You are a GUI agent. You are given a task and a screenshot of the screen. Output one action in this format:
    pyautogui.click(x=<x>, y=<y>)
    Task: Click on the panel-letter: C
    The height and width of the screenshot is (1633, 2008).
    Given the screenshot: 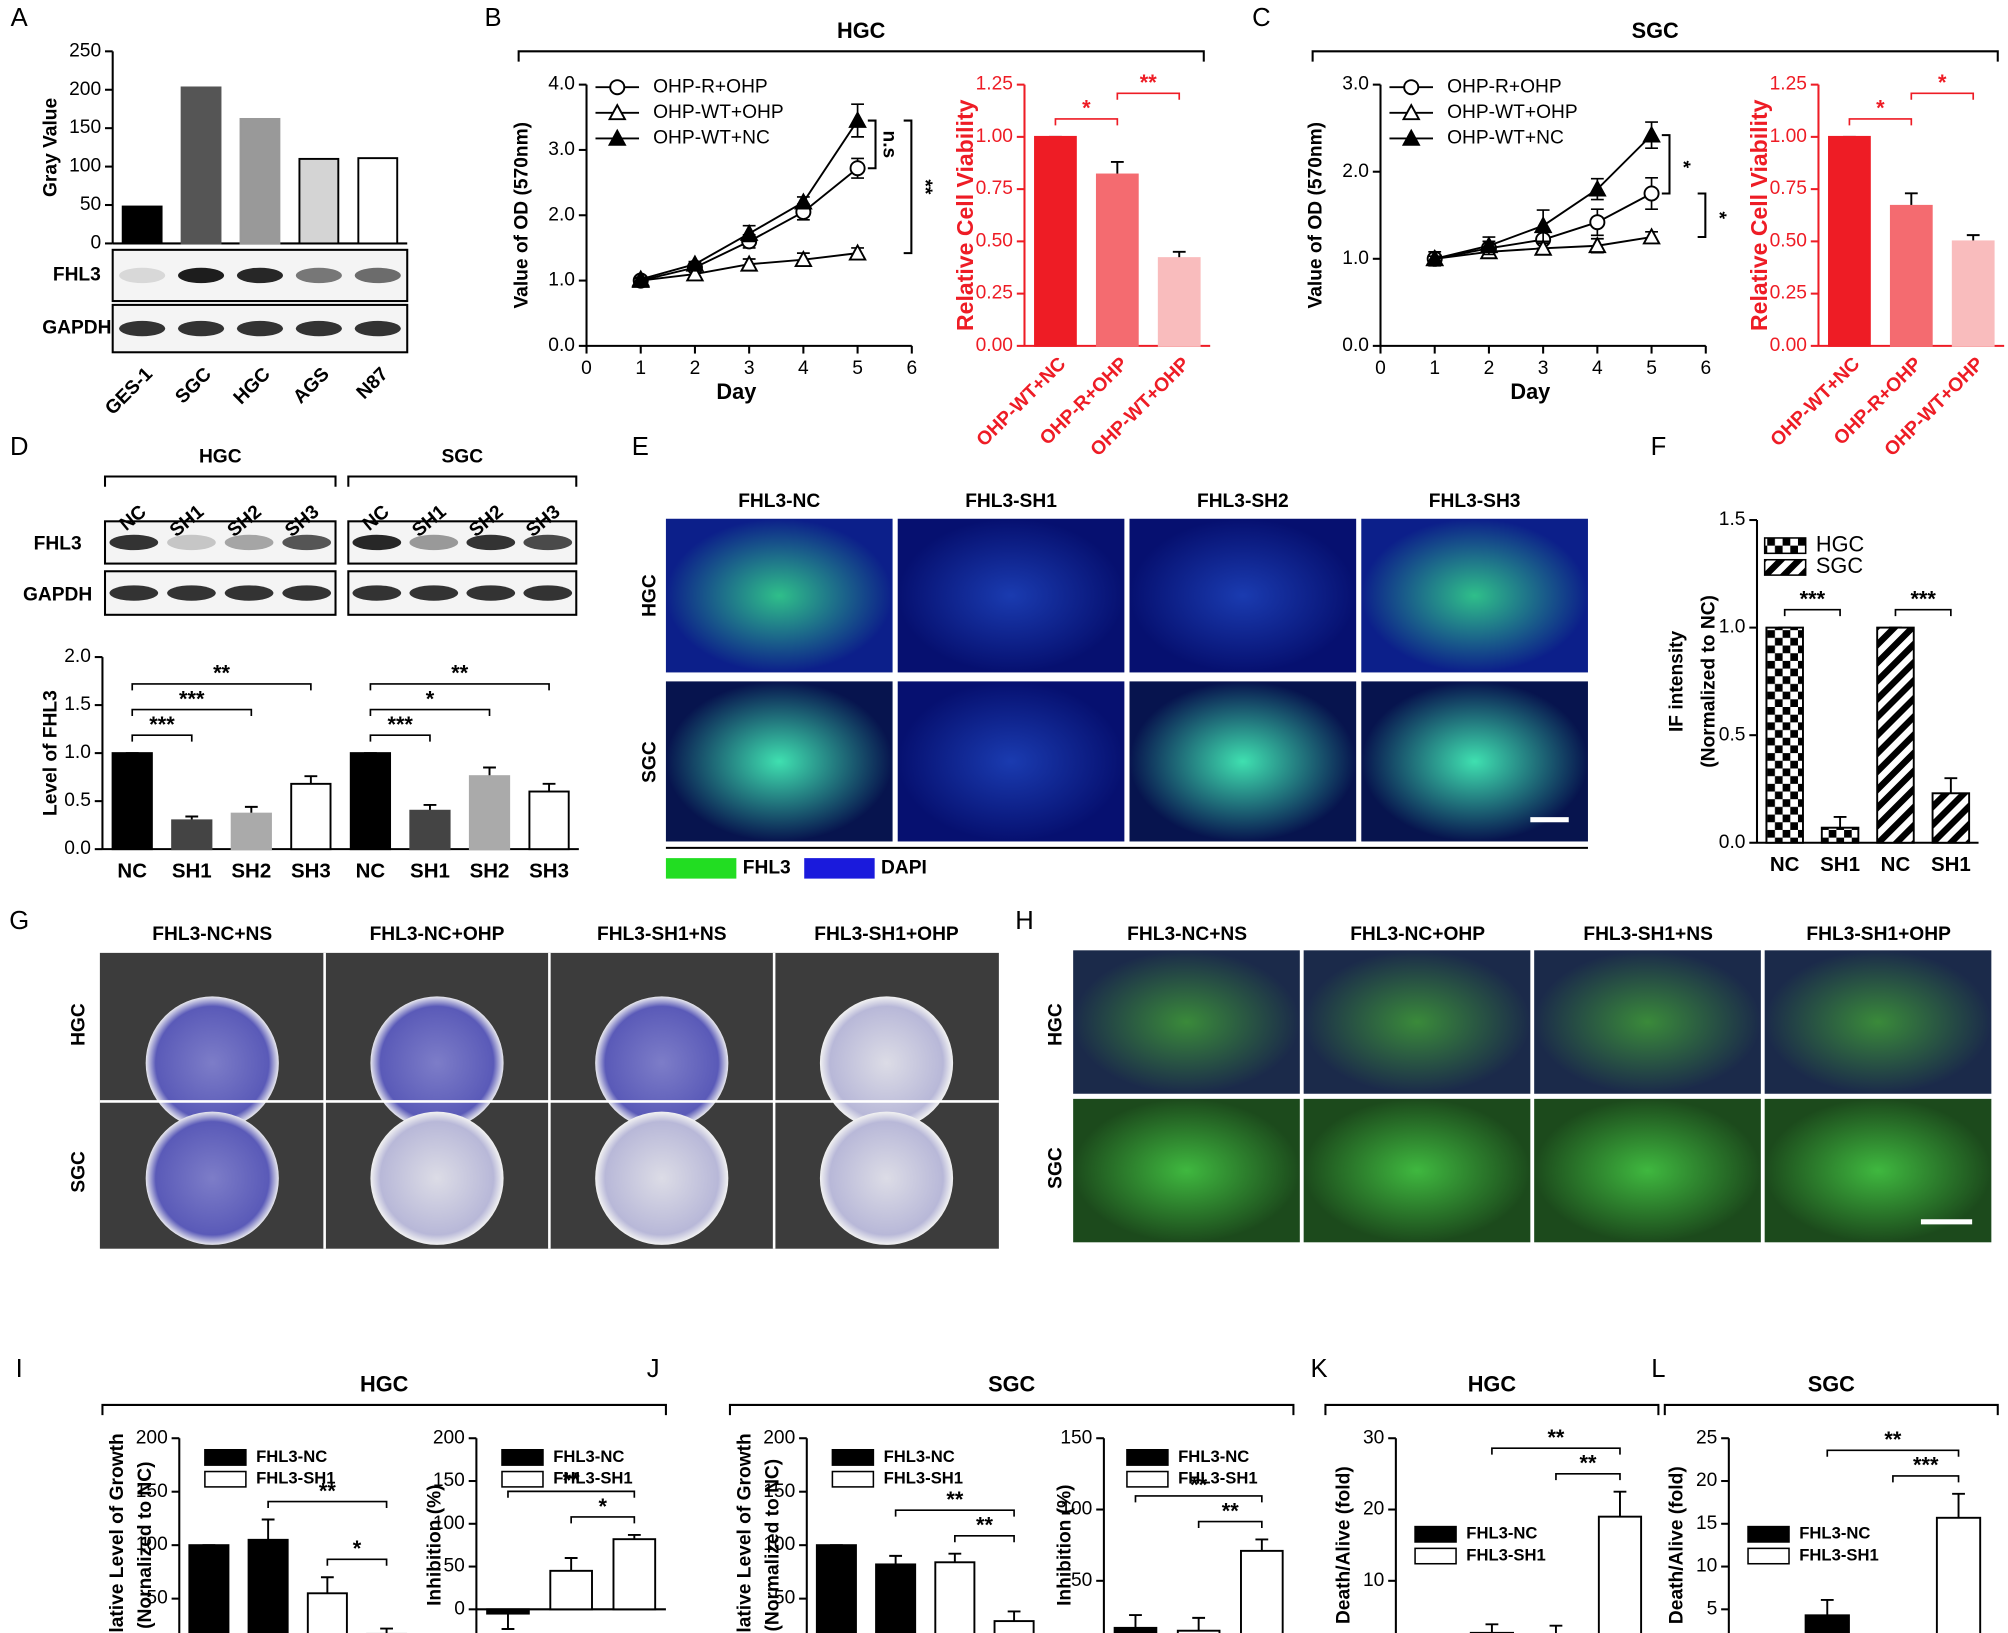 What is the action you would take?
    pyautogui.click(x=1261, y=18)
    